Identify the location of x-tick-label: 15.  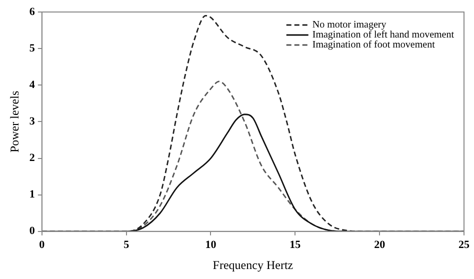
(296, 244).